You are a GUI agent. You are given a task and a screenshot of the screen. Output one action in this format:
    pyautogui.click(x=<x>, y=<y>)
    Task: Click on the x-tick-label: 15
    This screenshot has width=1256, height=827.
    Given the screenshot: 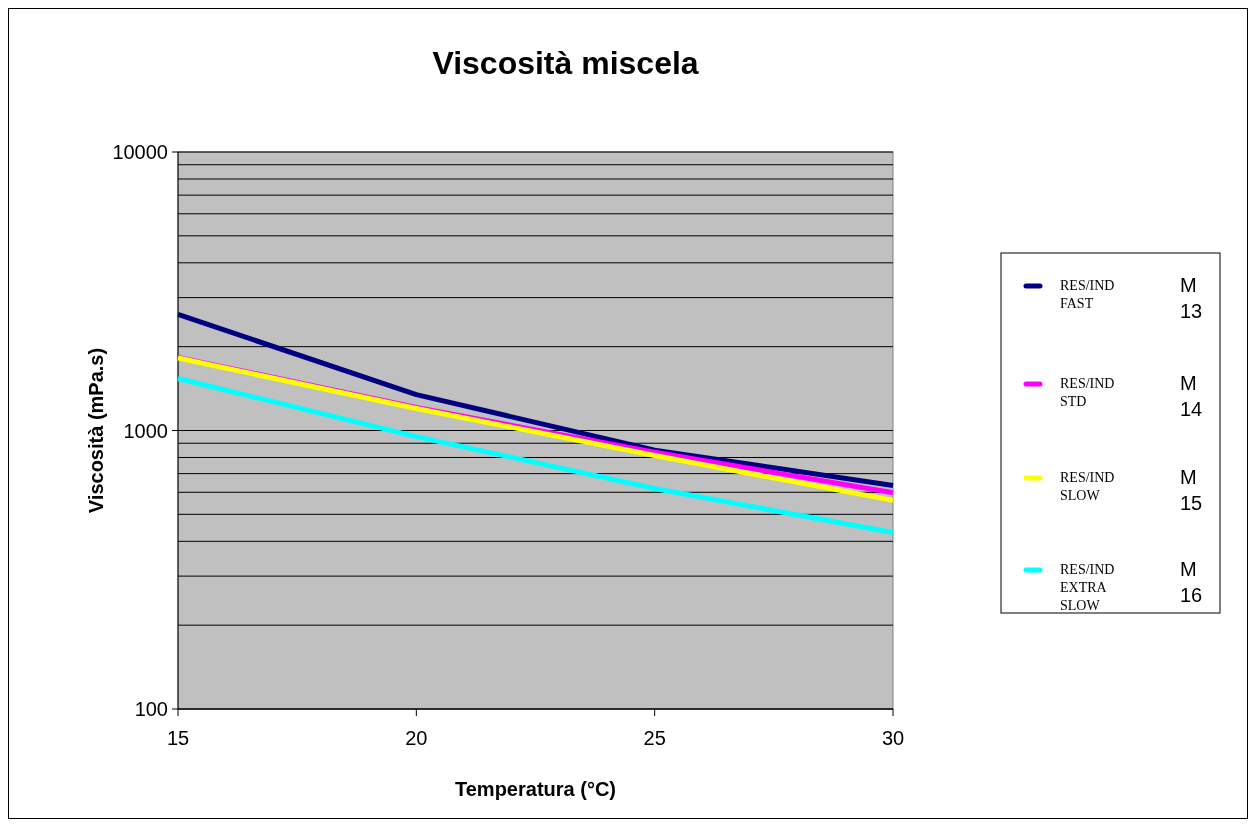 What is the action you would take?
    pyautogui.click(x=178, y=738)
    